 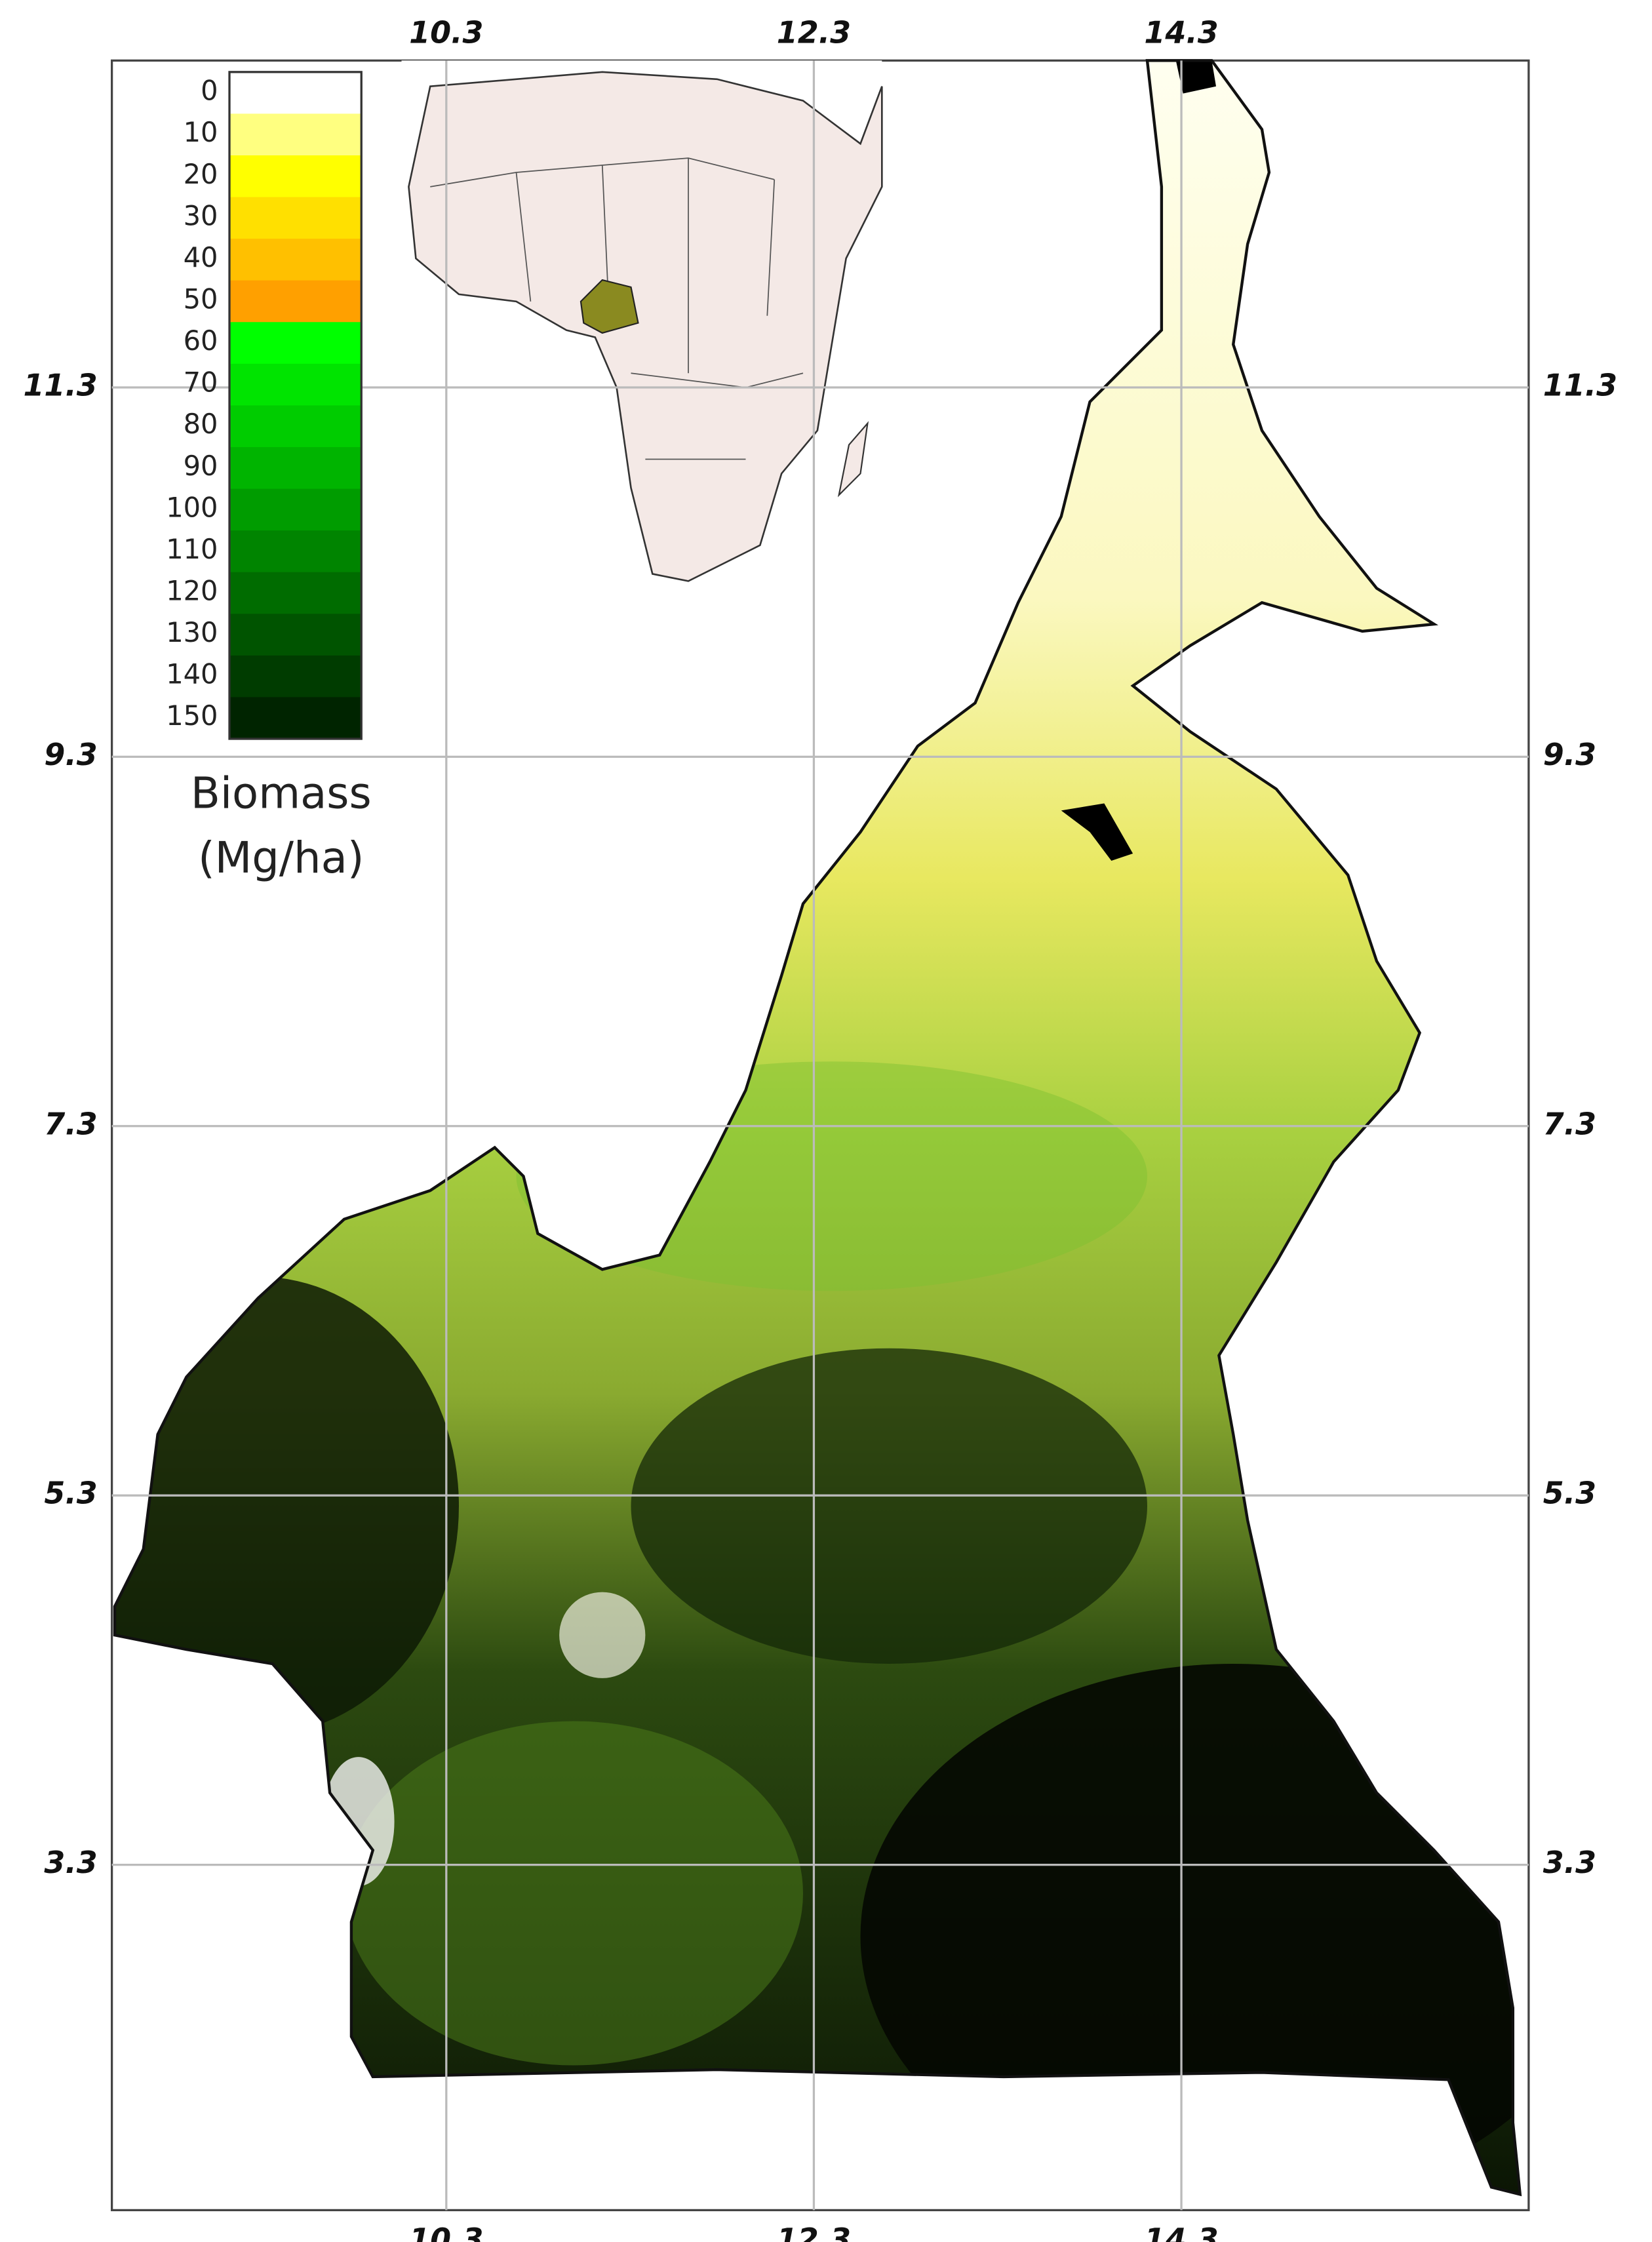 I want to click on legend-label: 100, so click(x=192, y=507).